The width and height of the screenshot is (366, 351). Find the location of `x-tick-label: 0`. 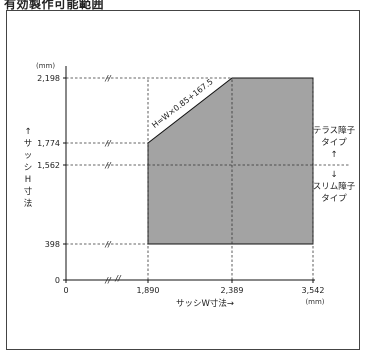

x-tick-label: 0 is located at coordinates (65, 290).